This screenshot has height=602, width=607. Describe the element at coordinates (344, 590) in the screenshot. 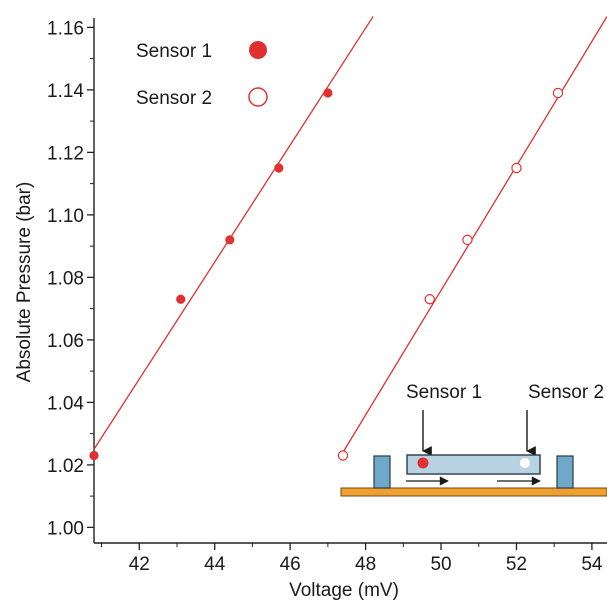

I see `x-axis-label: Voltage (mV)` at that location.